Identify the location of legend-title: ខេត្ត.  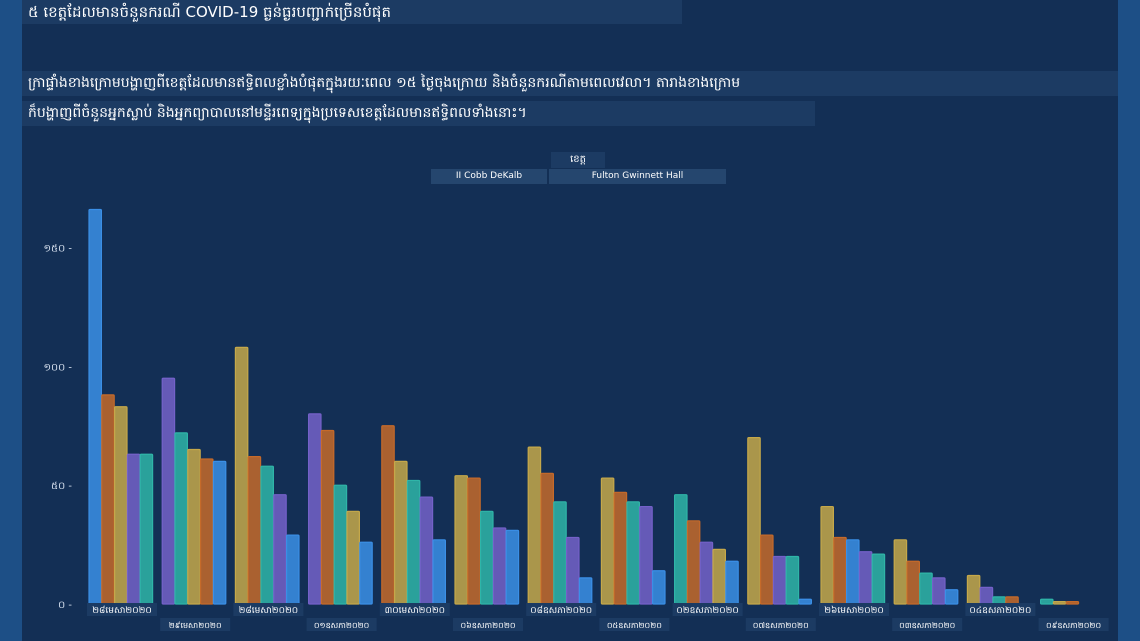
(578, 160).